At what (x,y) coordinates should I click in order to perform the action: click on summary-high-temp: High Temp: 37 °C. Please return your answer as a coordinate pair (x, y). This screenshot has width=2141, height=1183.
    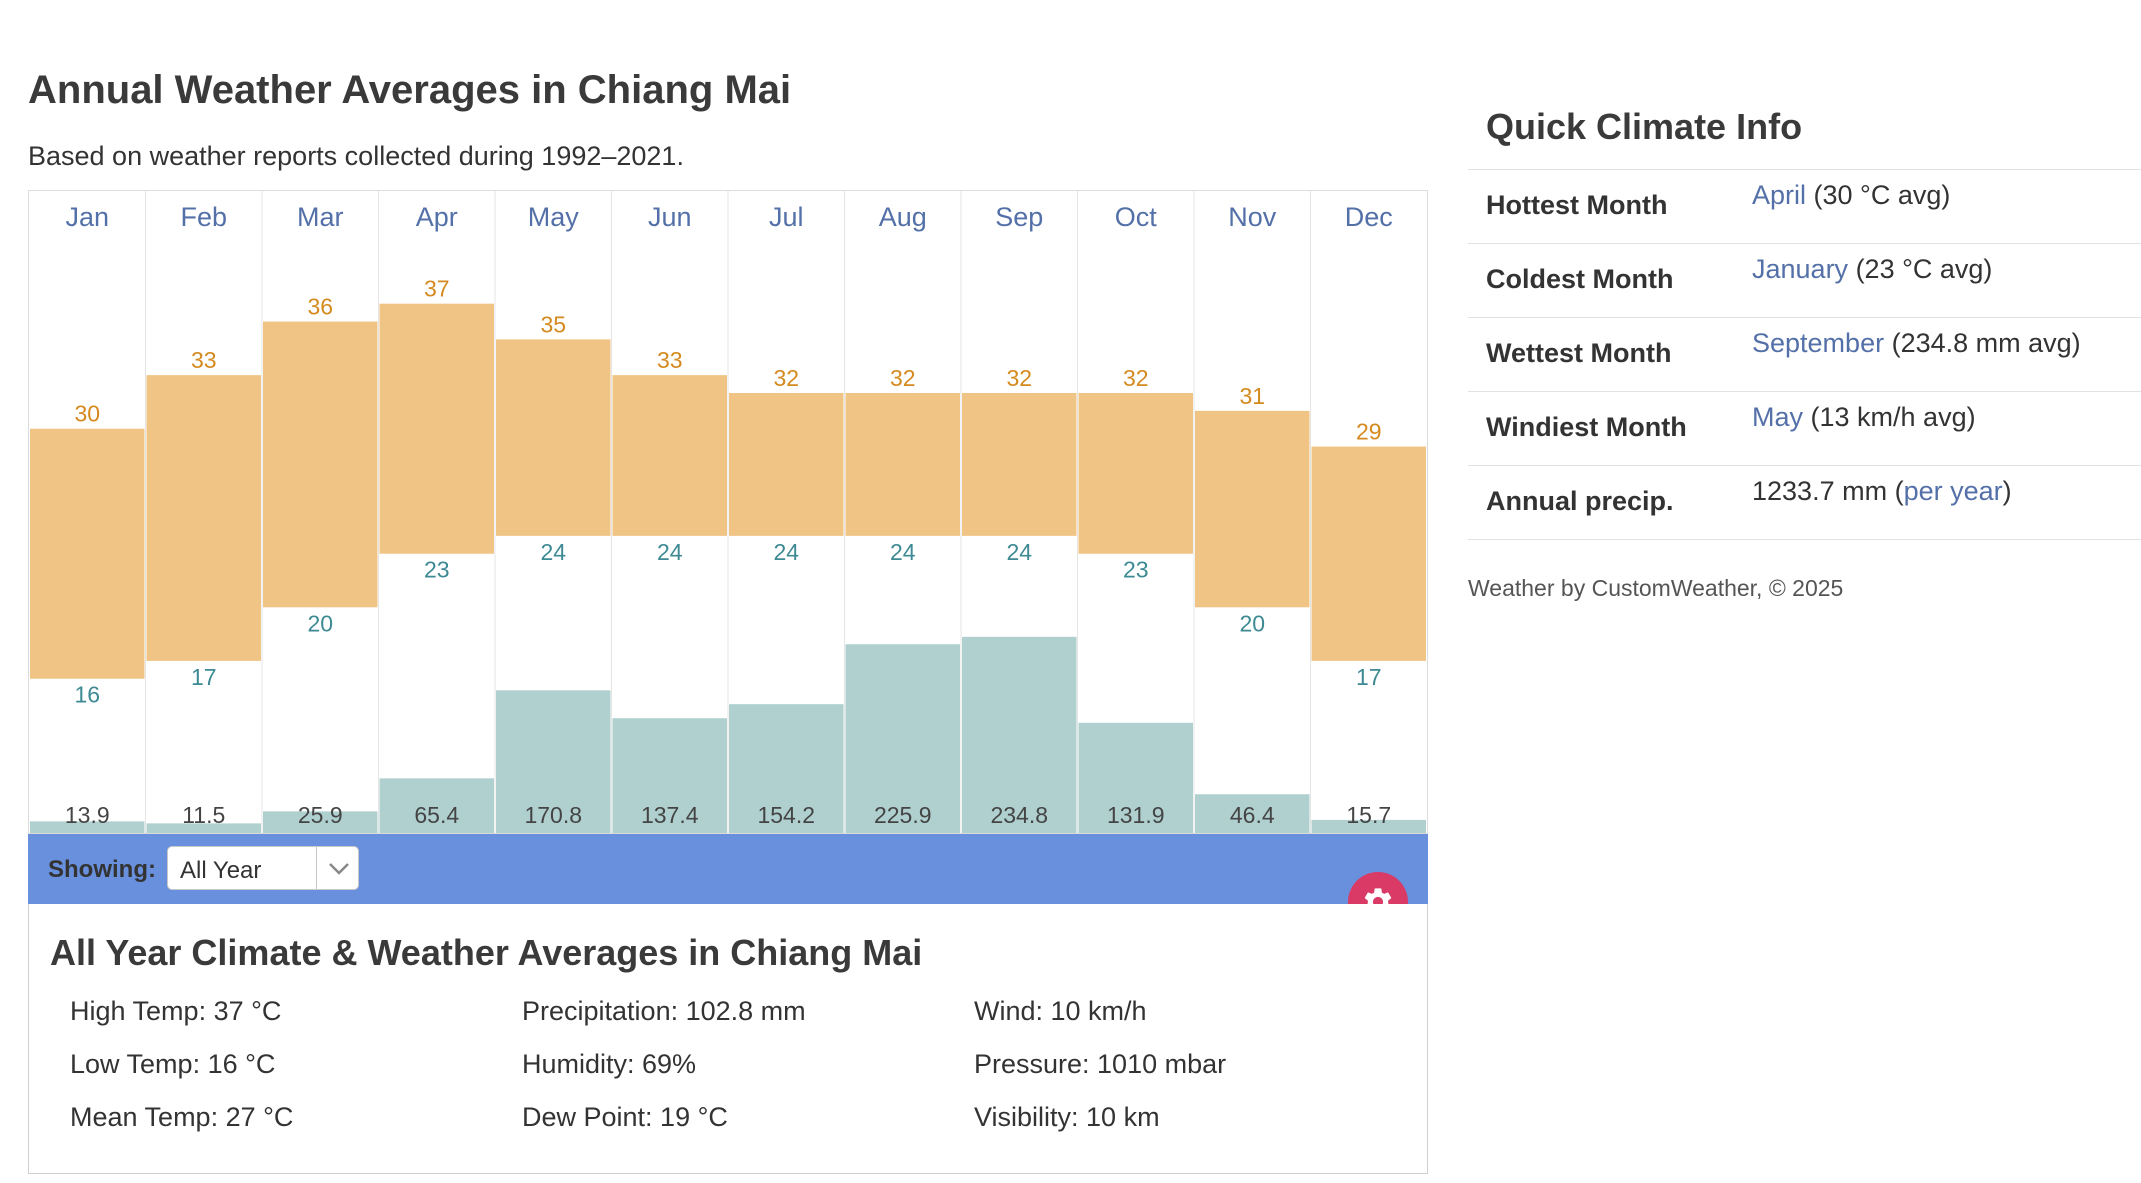
    Looking at the image, I should click on (176, 1011).